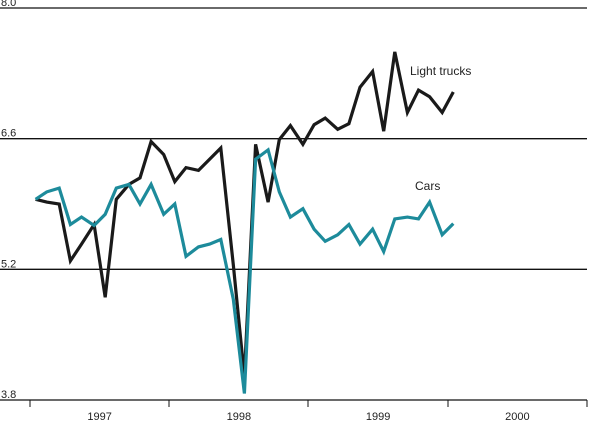 Image resolution: width=600 pixels, height=436 pixels. I want to click on x-tick-label: 1997, so click(99, 417).